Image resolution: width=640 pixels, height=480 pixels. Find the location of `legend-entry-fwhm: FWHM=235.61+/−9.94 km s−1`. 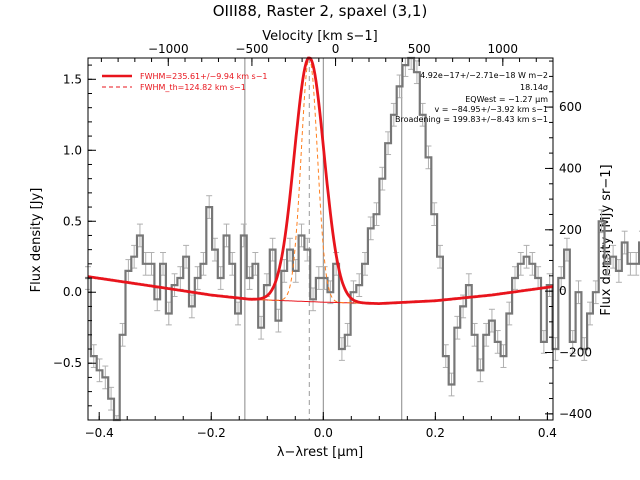

legend-entry-fwhm: FWHM=235.61+/−9.94 km s−1 is located at coordinates (204, 76).